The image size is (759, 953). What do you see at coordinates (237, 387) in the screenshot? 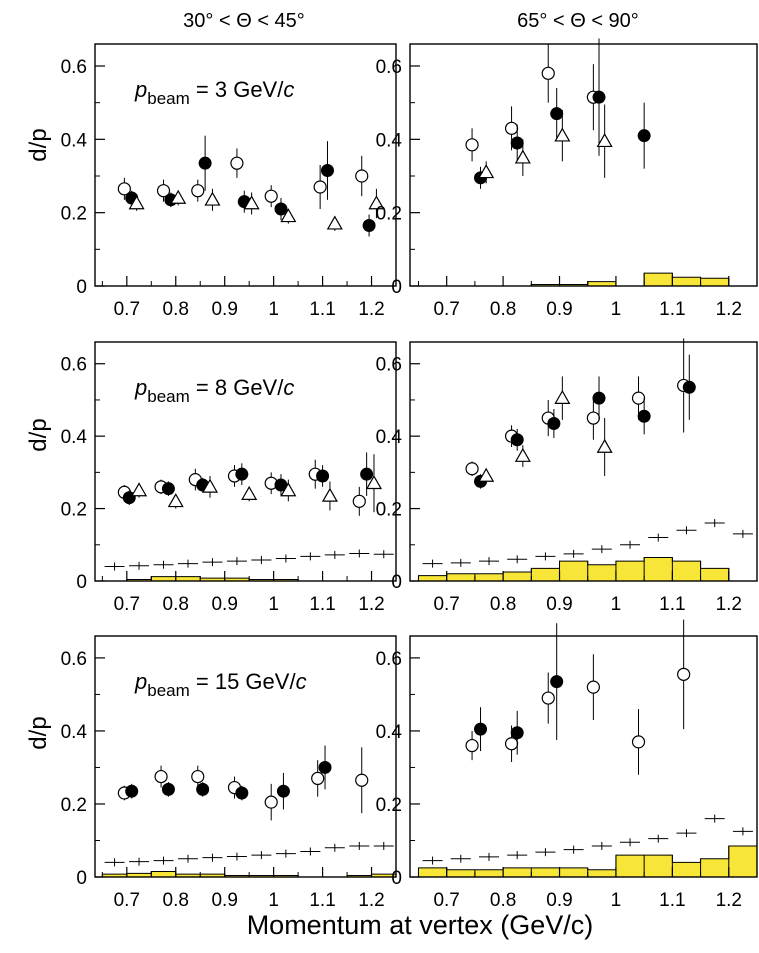
I see `beam-label-value: = 8 GeV/` at bounding box center [237, 387].